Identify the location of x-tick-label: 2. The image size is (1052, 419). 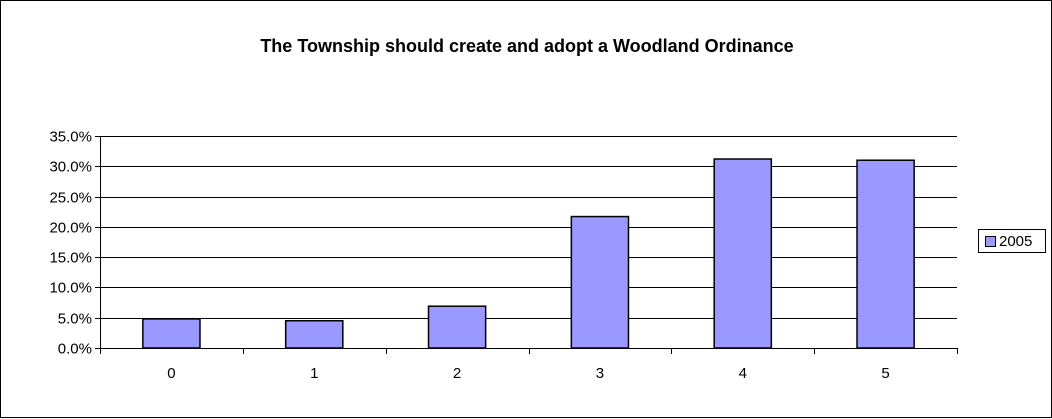
(457, 373).